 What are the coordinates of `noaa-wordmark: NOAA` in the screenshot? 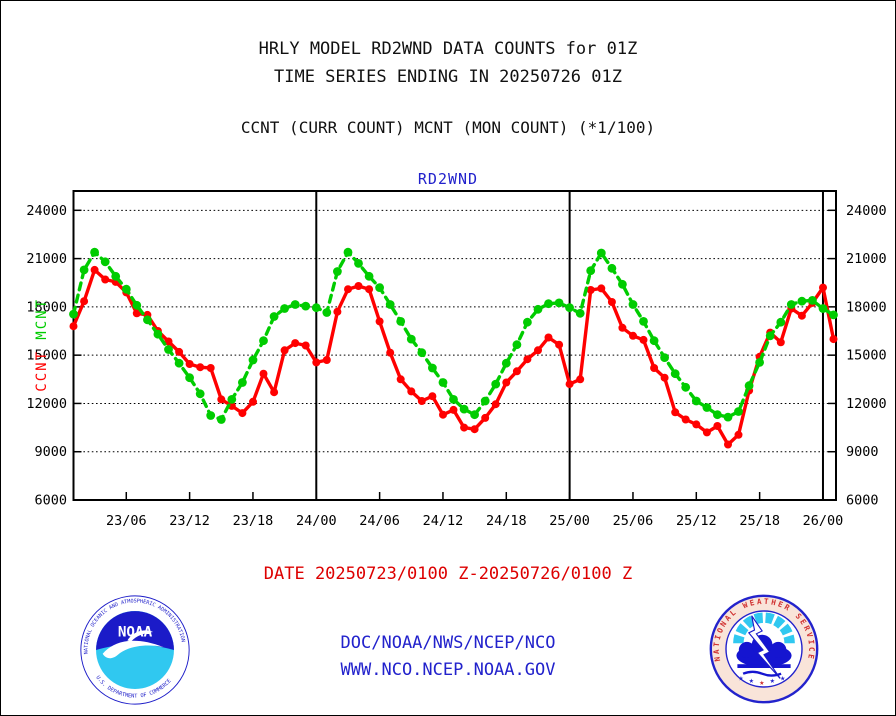 It's located at (135, 633).